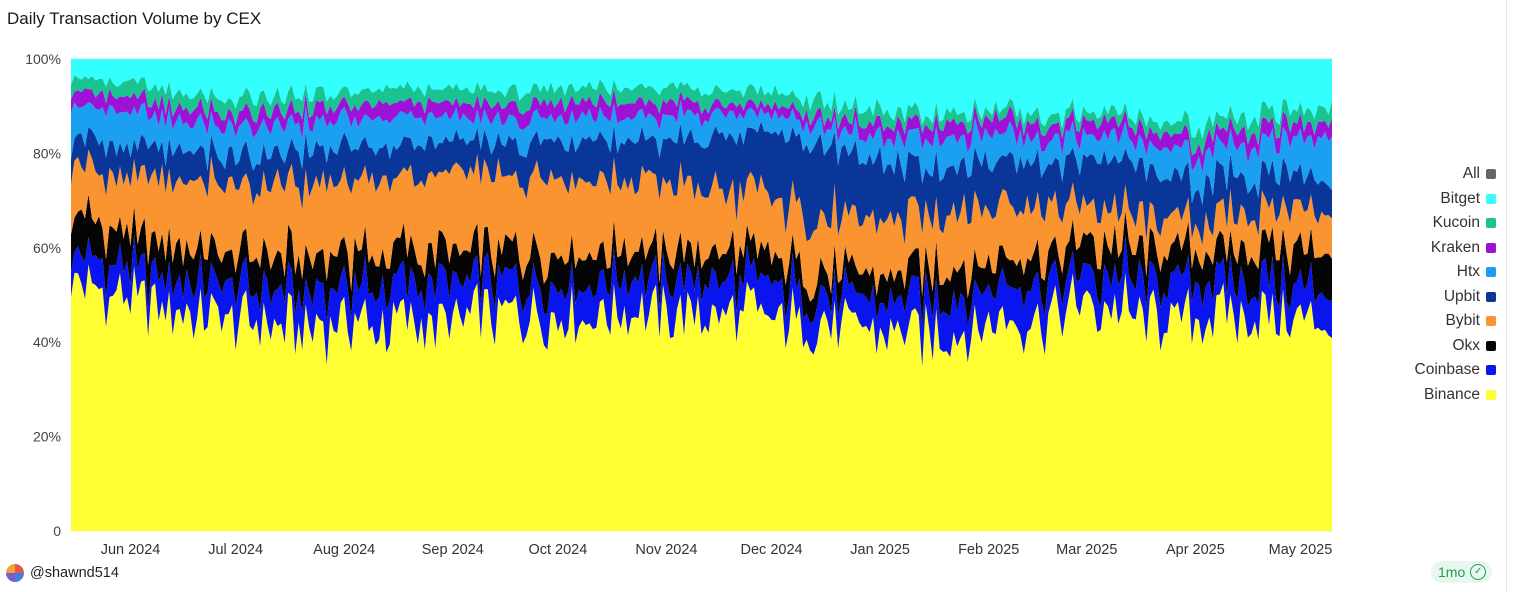 The height and width of the screenshot is (592, 1514). Describe the element at coordinates (1416, 297) in the screenshot. I see `legend-item-upbit: Upbit` at that location.